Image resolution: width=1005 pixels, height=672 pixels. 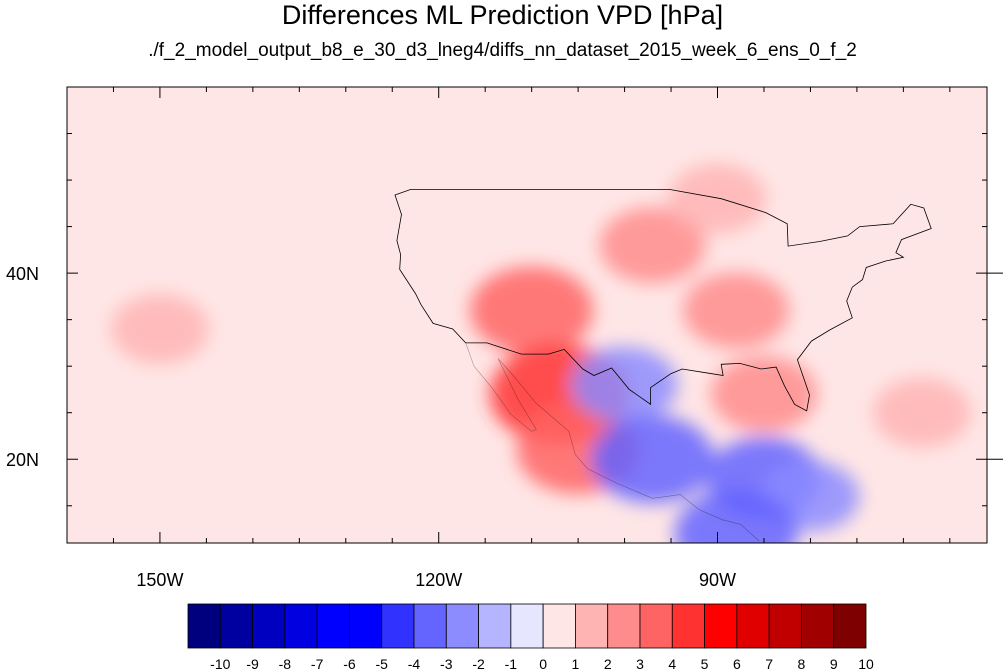 What do you see at coordinates (502, 15) in the screenshot?
I see `chart-title: Differences ML Prediction VPD [hPa]` at bounding box center [502, 15].